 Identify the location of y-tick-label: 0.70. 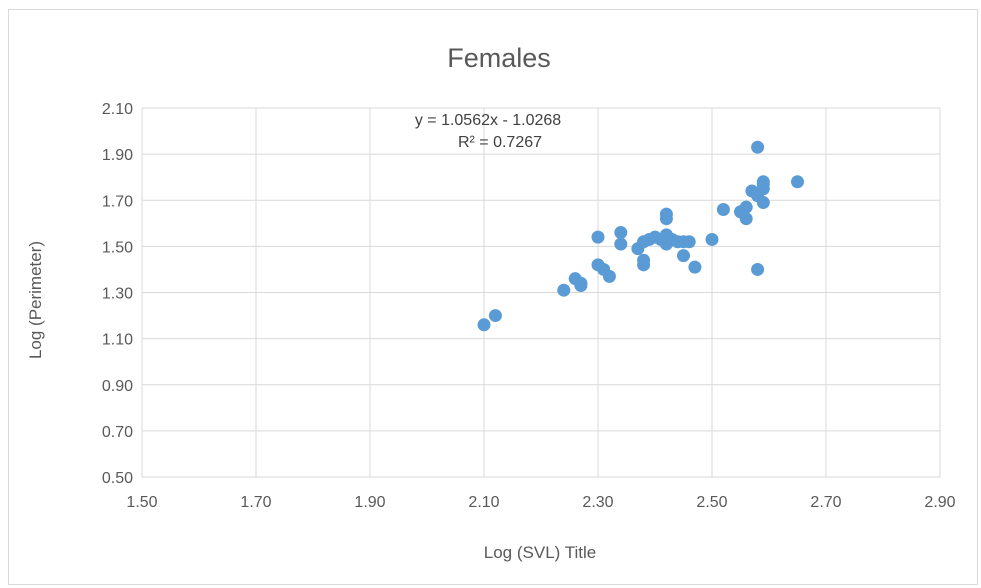
(117, 432).